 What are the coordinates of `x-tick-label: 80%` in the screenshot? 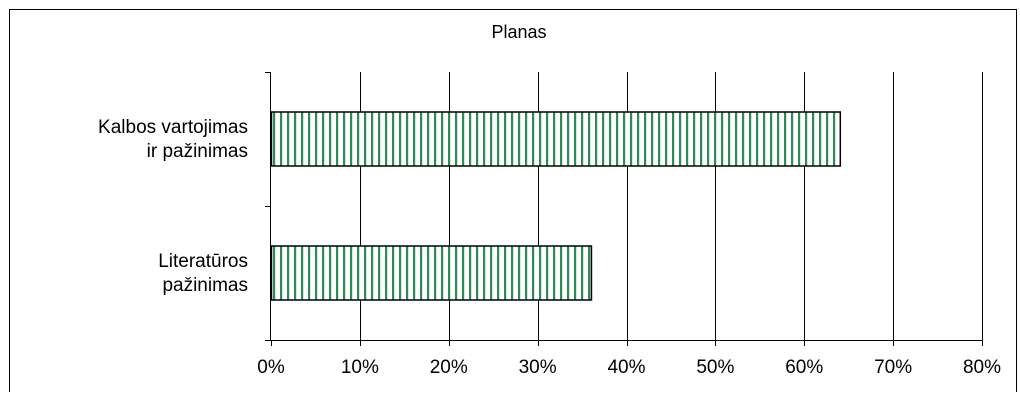 It's located at (982, 367).